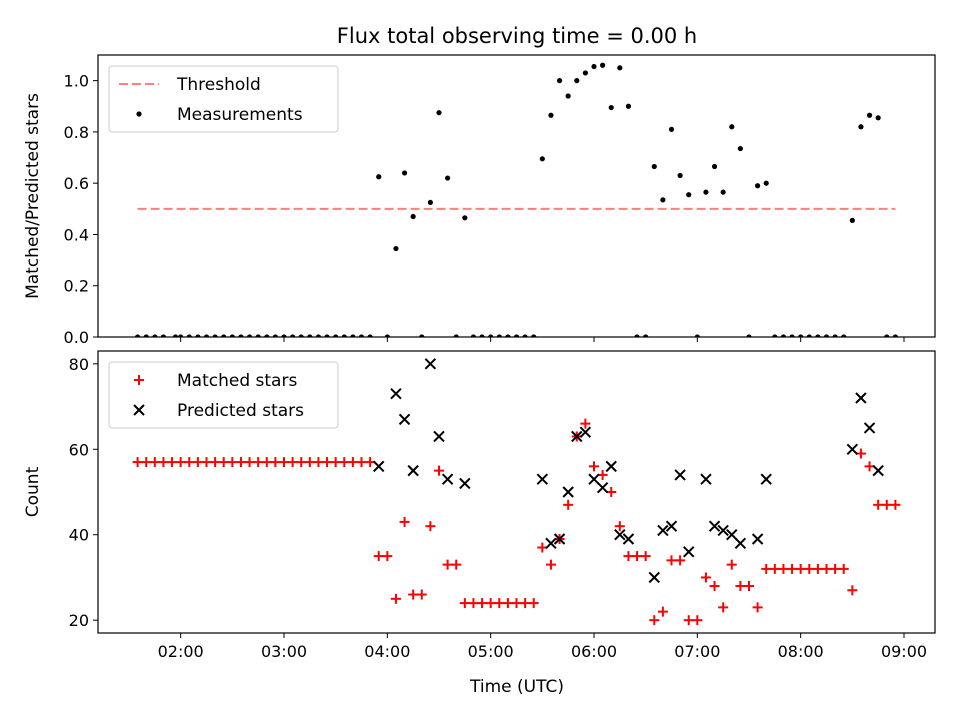  I want to click on x-tick-label: 09:00, so click(904, 651).